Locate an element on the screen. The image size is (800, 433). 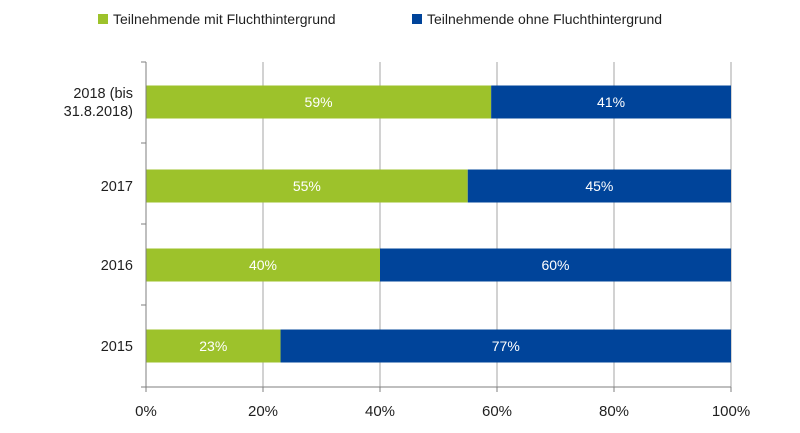
x-tick-label: 20% is located at coordinates (263, 411).